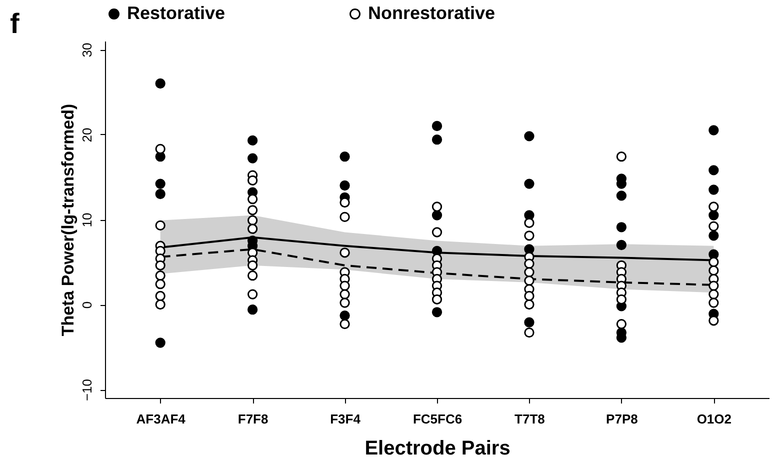 This screenshot has width=774, height=463. Describe the element at coordinates (87, 135) in the screenshot. I see `y-tick-label: 20` at that location.